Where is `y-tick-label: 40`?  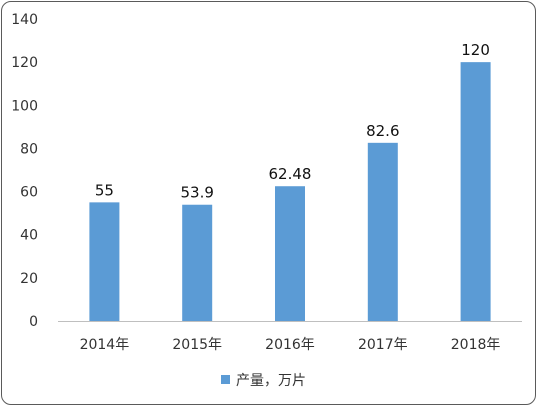 y-tick-label: 40 is located at coordinates (29, 236).